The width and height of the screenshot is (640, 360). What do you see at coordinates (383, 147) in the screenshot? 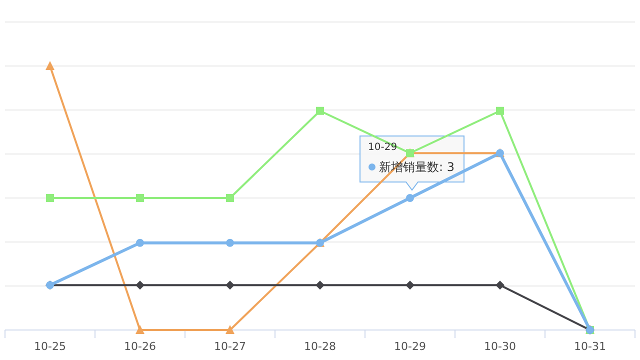
I see `annotation: 10-29` at bounding box center [383, 147].